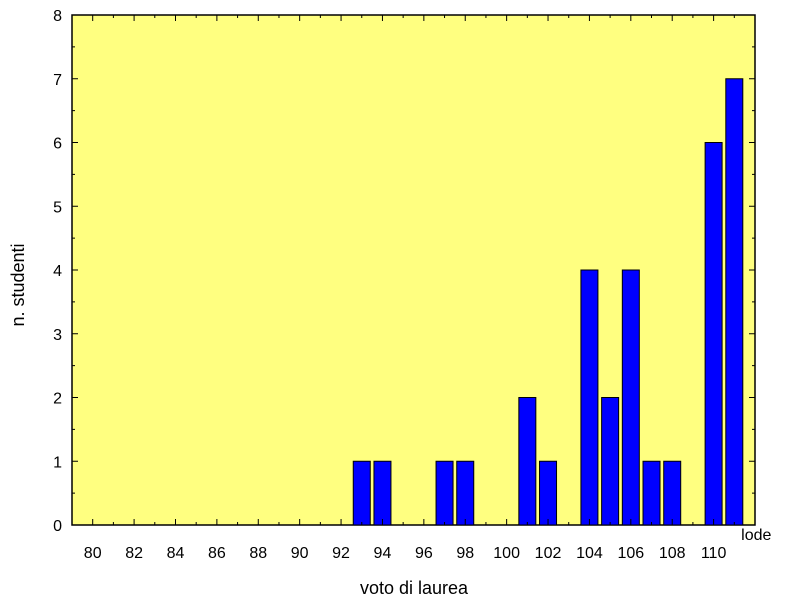 Image resolution: width=795 pixels, height=603 pixels. I want to click on y-tick-label: 2, so click(57, 399).